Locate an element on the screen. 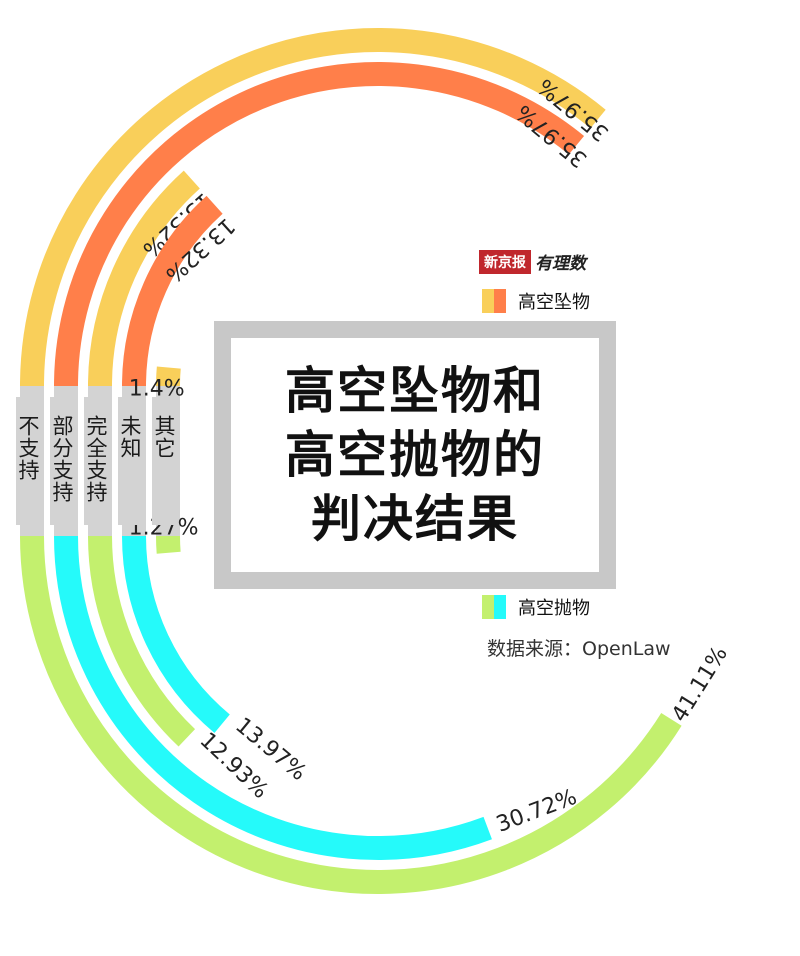  legend-throwing-label: 高空抛物 is located at coordinates (554, 608).